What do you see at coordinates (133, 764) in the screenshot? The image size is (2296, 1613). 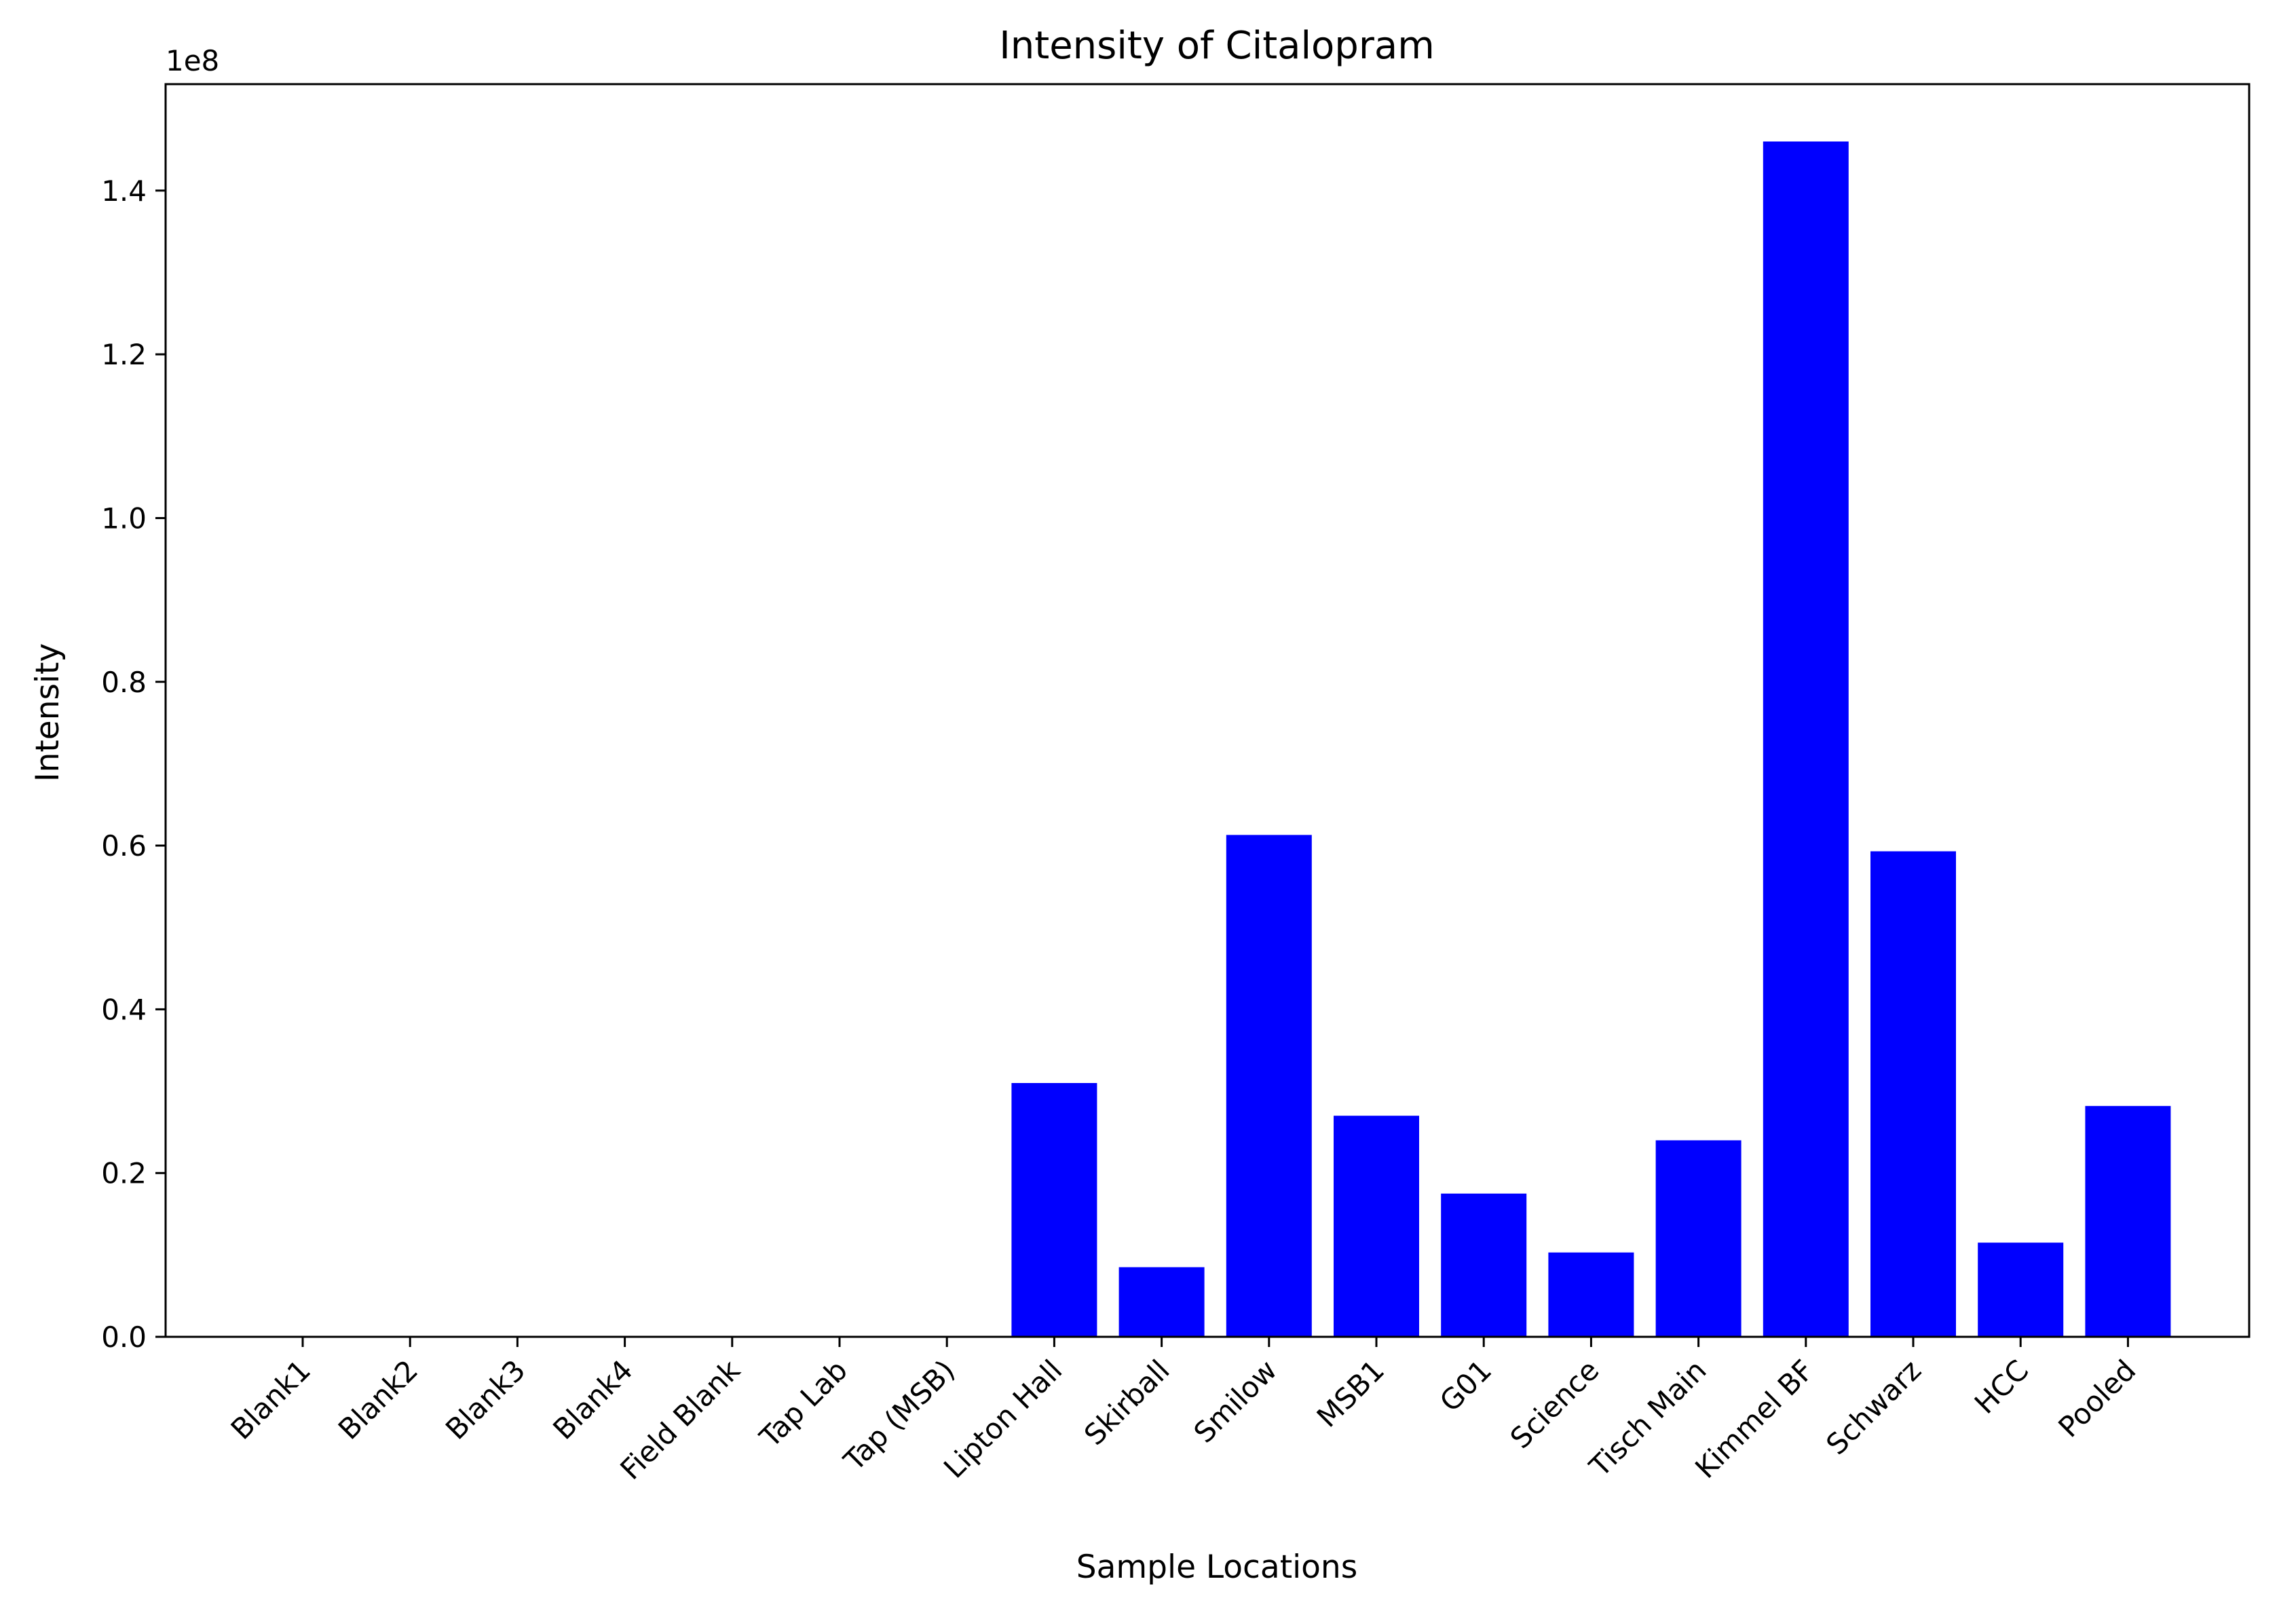 I see `y-axis-ticks: 0.0 0.2 0.4 0.6 0.8 1.0 1.2 1.4` at bounding box center [133, 764].